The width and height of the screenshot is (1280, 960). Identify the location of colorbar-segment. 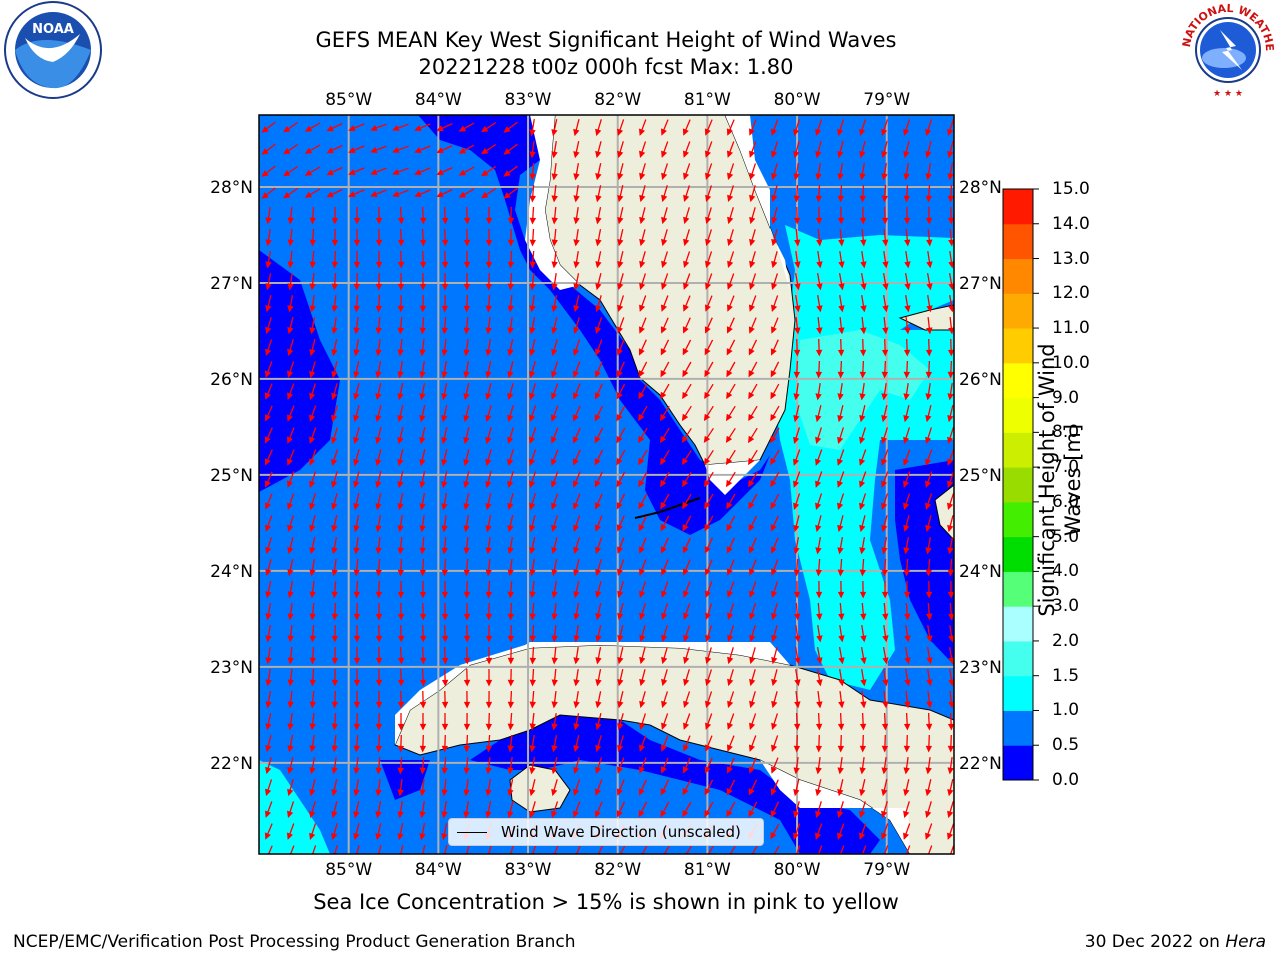
(1018, 415).